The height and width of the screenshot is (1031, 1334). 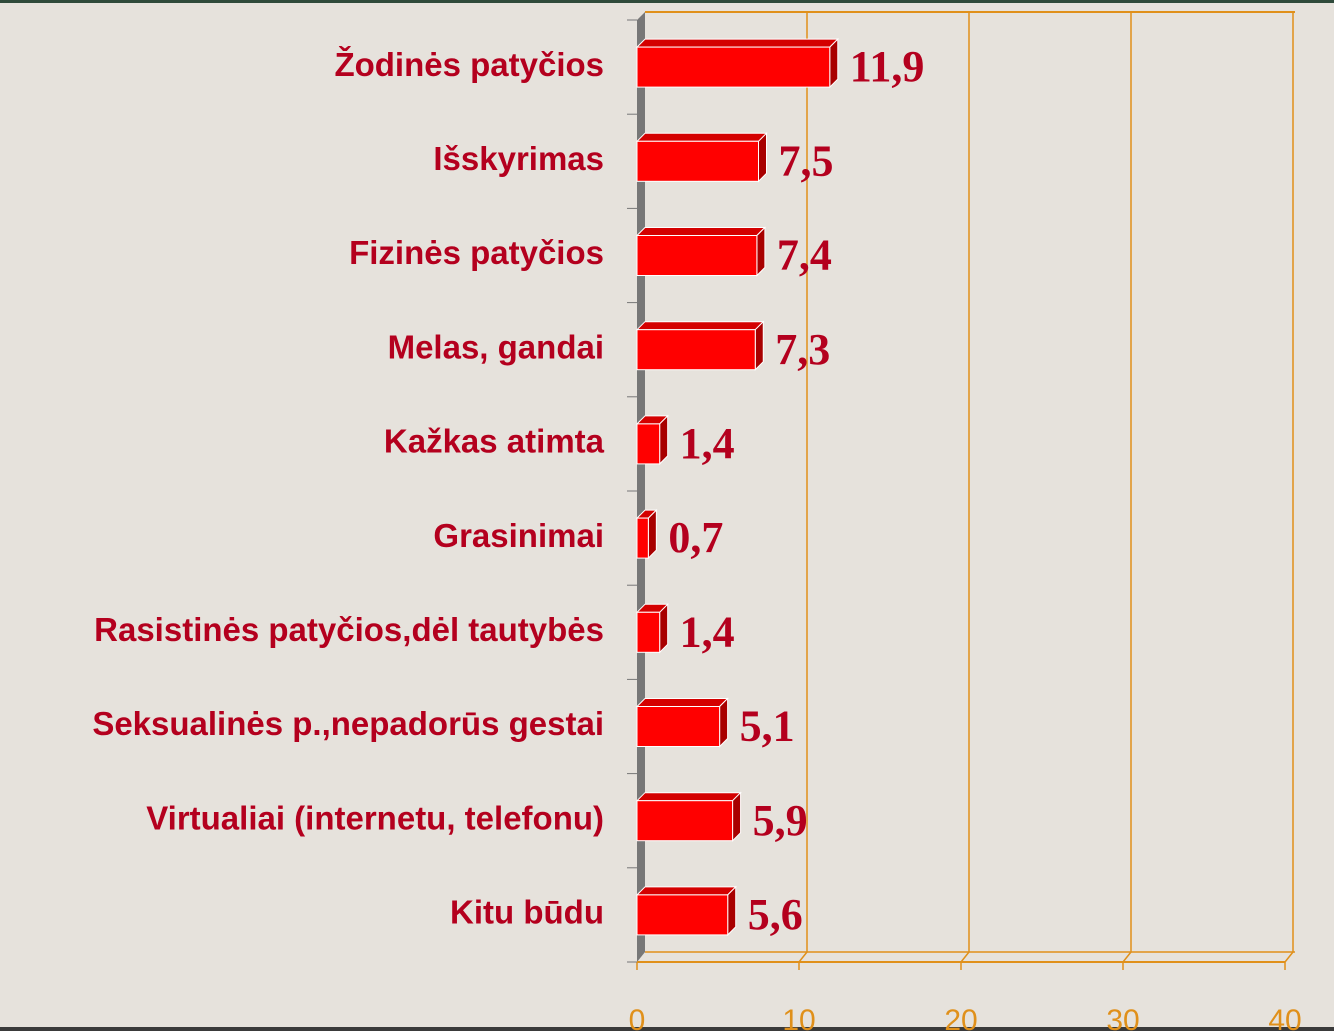 I want to click on y-tick-label: Kažkas atimta, so click(x=494, y=441).